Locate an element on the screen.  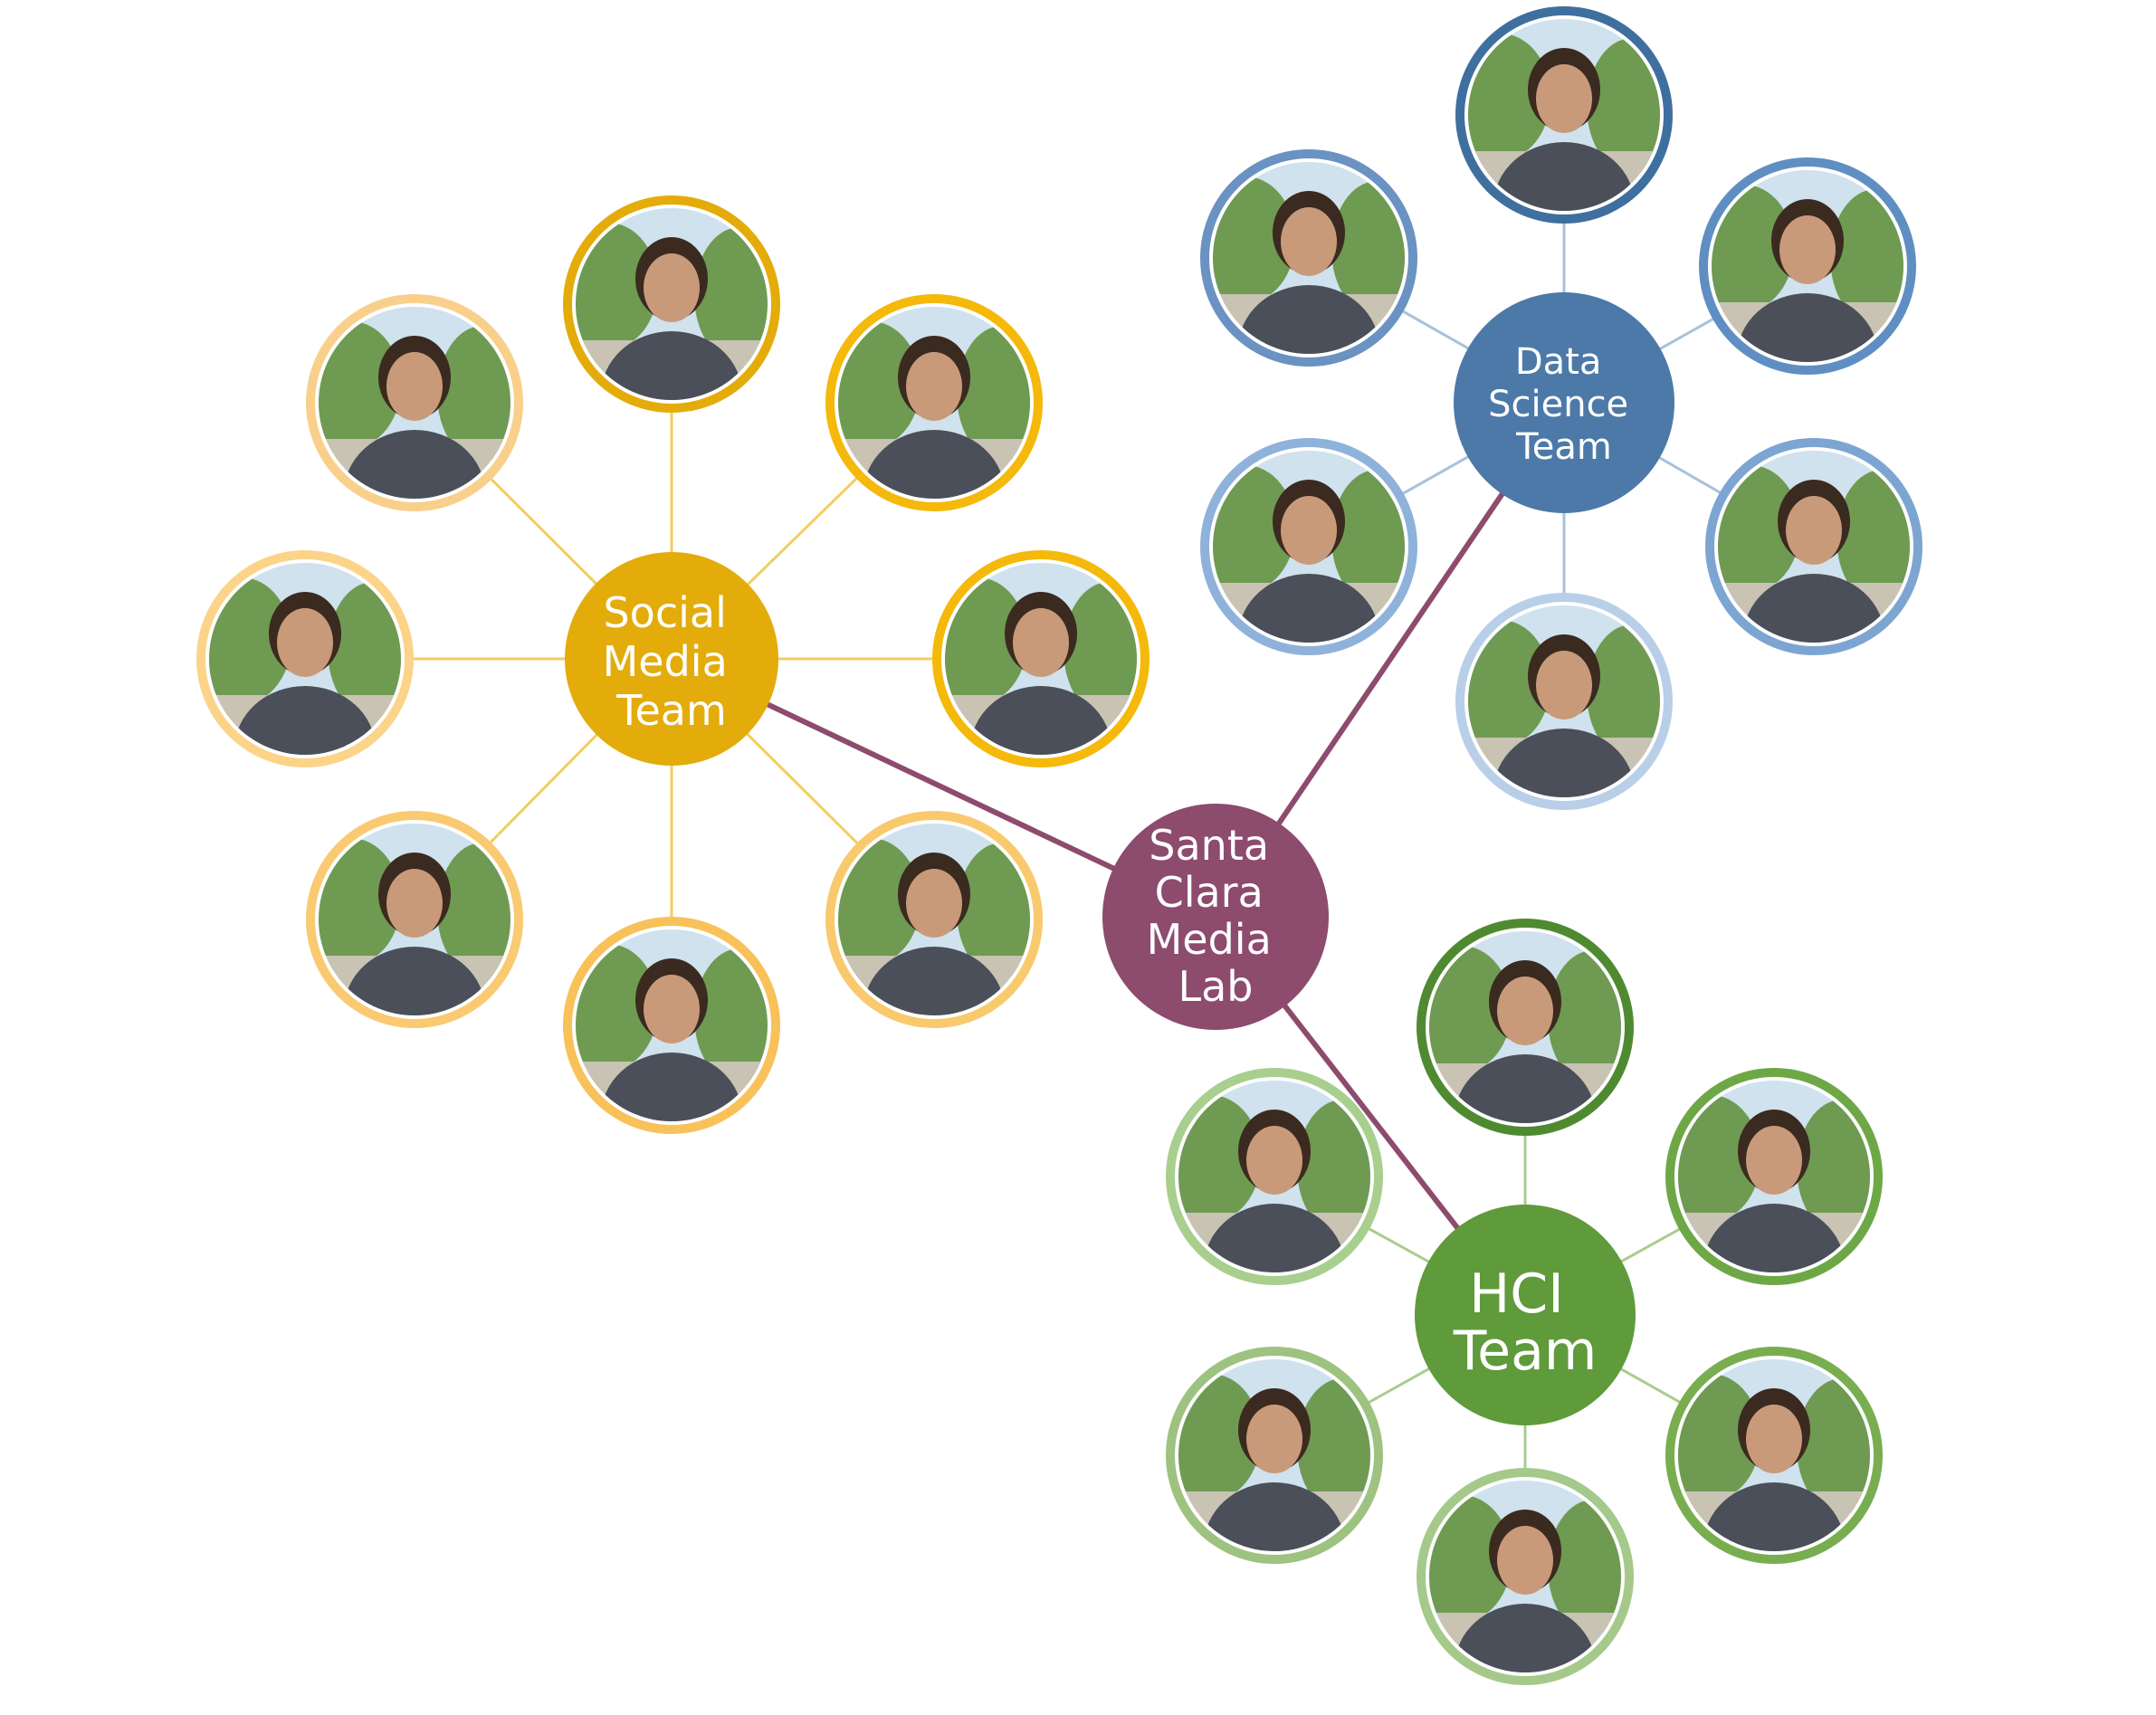
hub-circle is located at coordinates (1215, 917).